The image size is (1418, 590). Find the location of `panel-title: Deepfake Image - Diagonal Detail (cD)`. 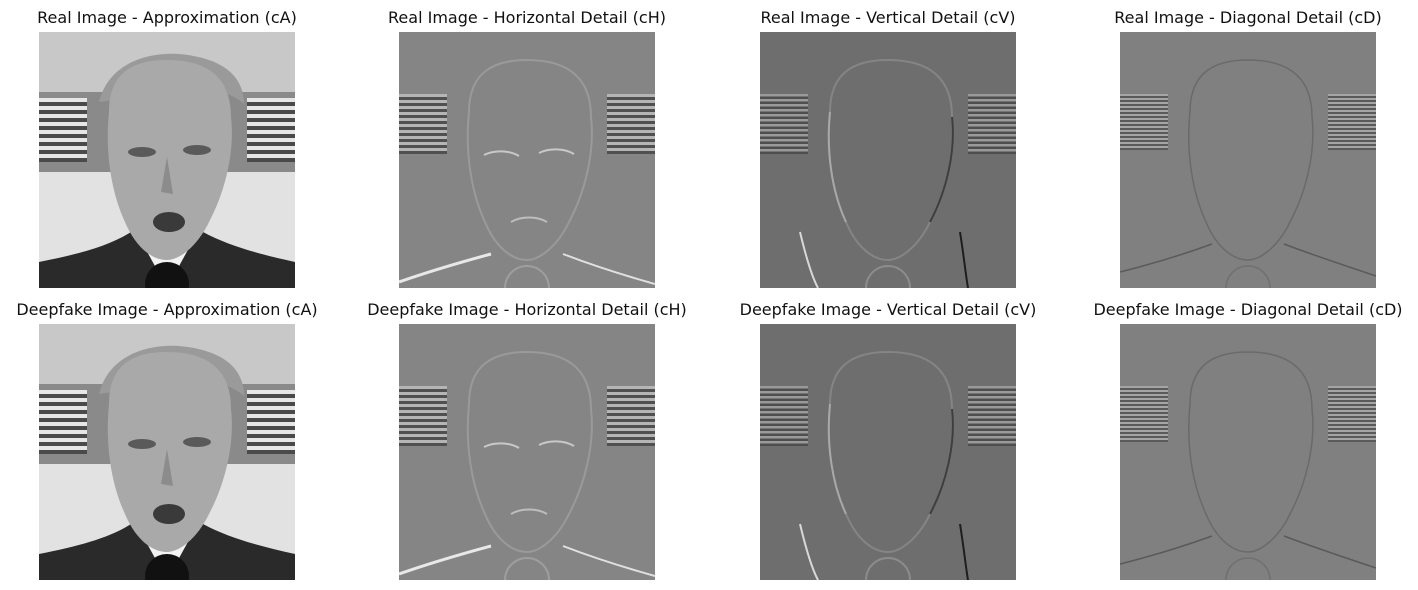

panel-title: Deepfake Image - Diagonal Detail (cD) is located at coordinates (1248, 309).